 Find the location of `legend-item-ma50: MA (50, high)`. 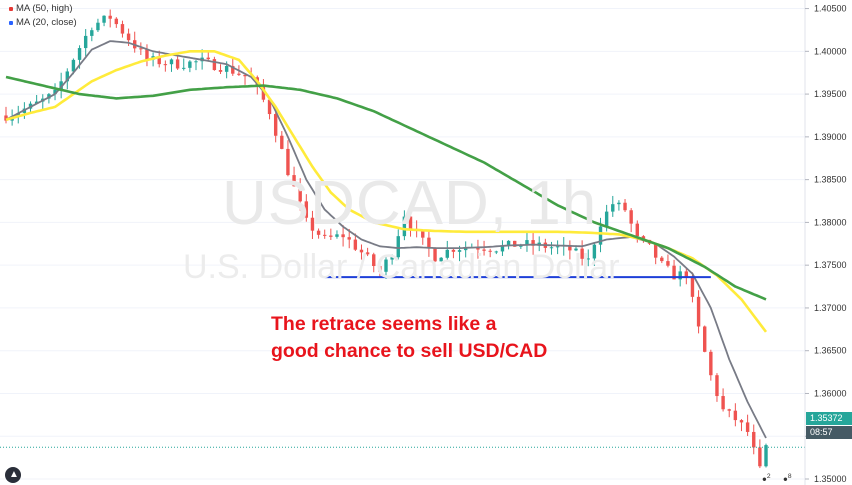

legend-item-ma50: MA (50, high) is located at coordinates (43, 9).